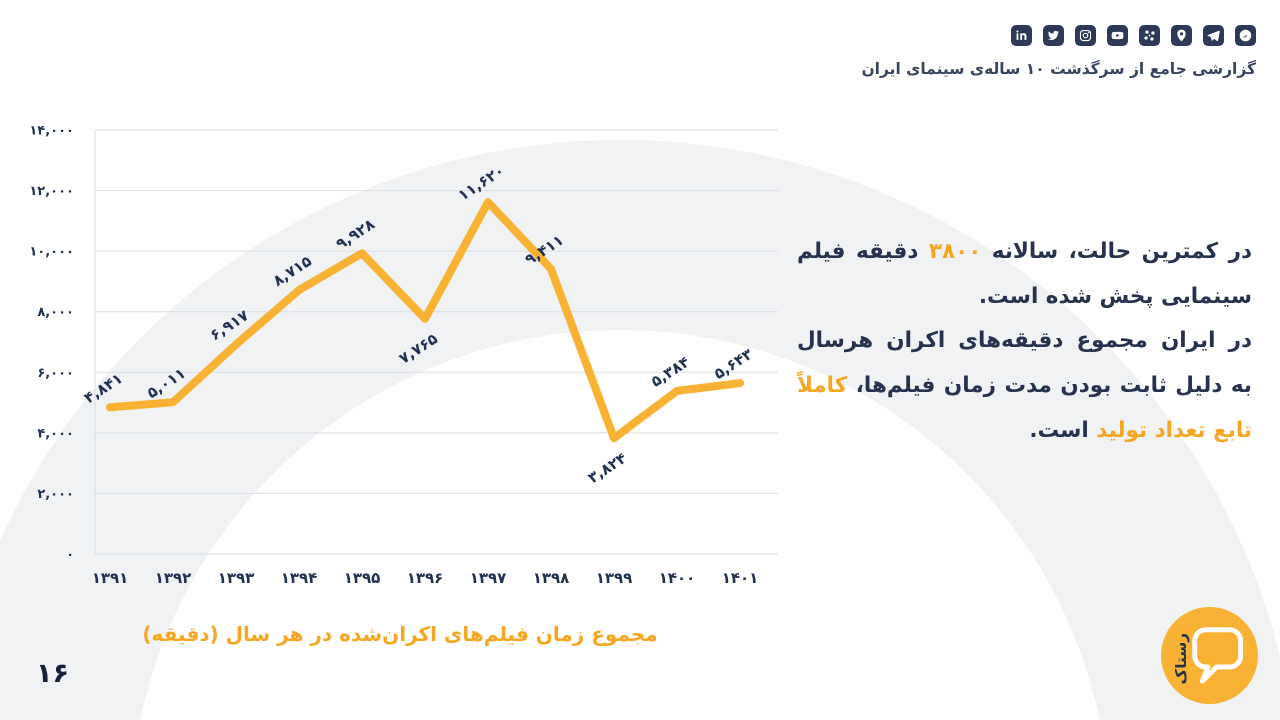  I want to click on svg-text: ۱۳۹۴, so click(299, 578).